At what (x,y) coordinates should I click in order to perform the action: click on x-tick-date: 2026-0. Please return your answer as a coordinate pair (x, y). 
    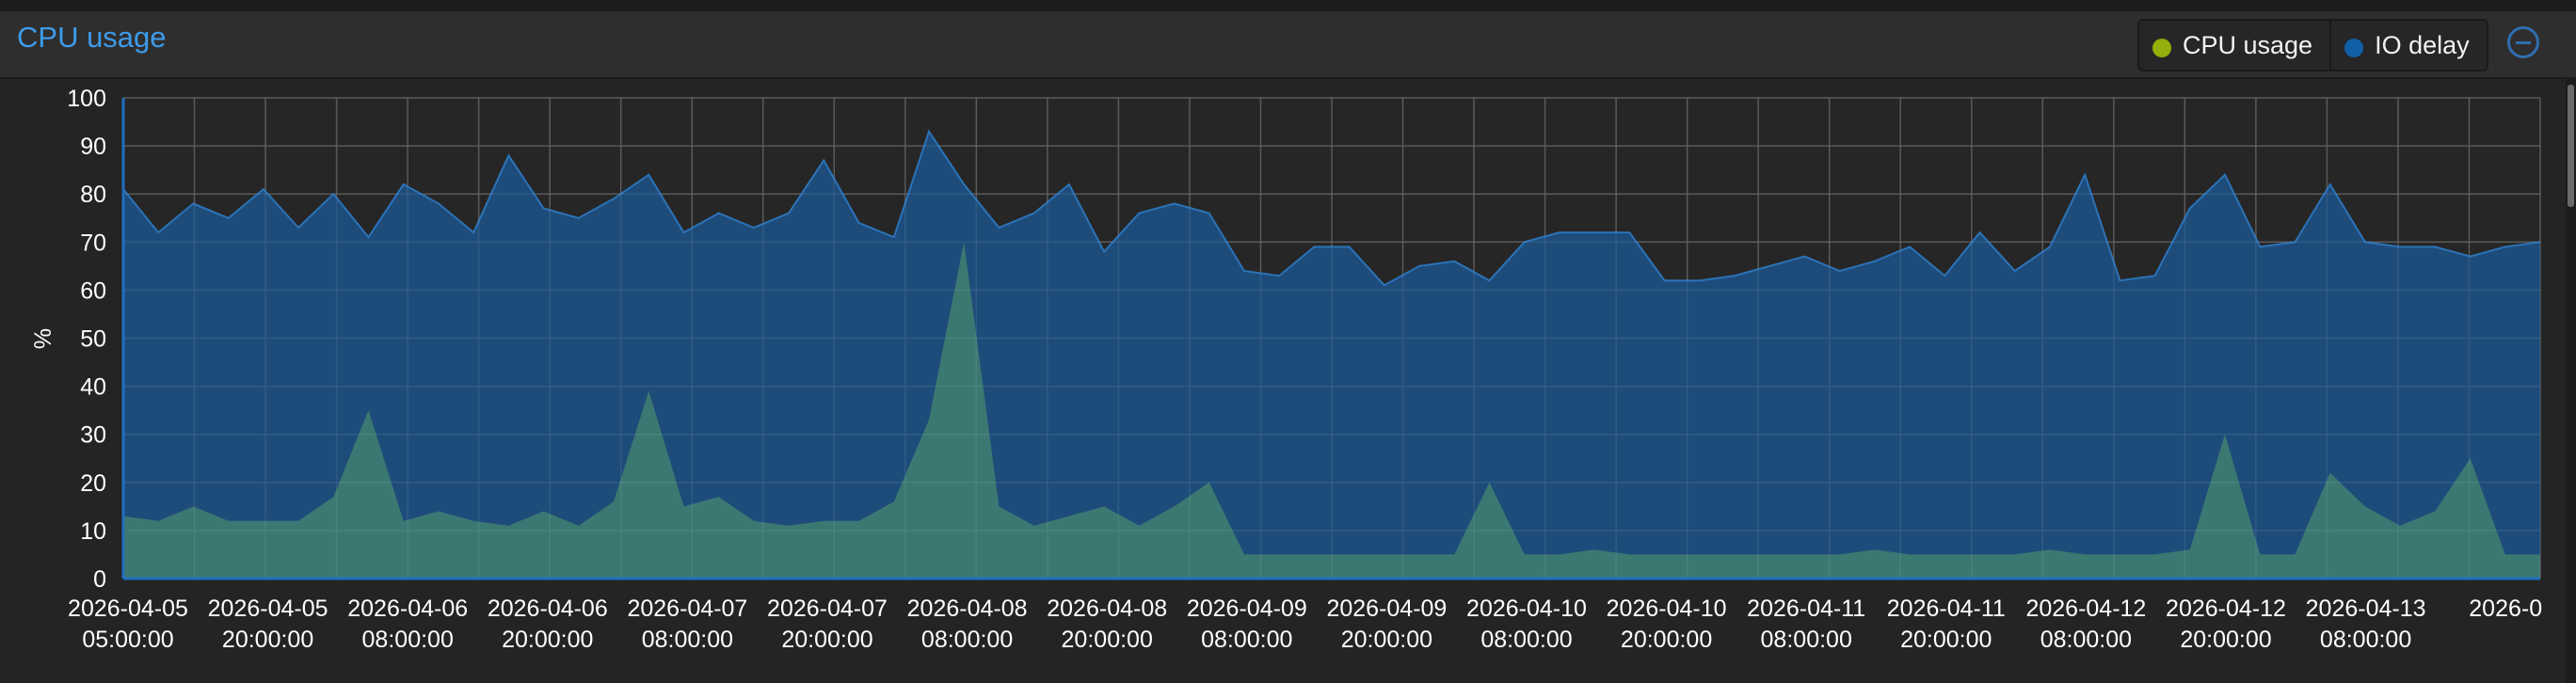
    Looking at the image, I should click on (2505, 609).